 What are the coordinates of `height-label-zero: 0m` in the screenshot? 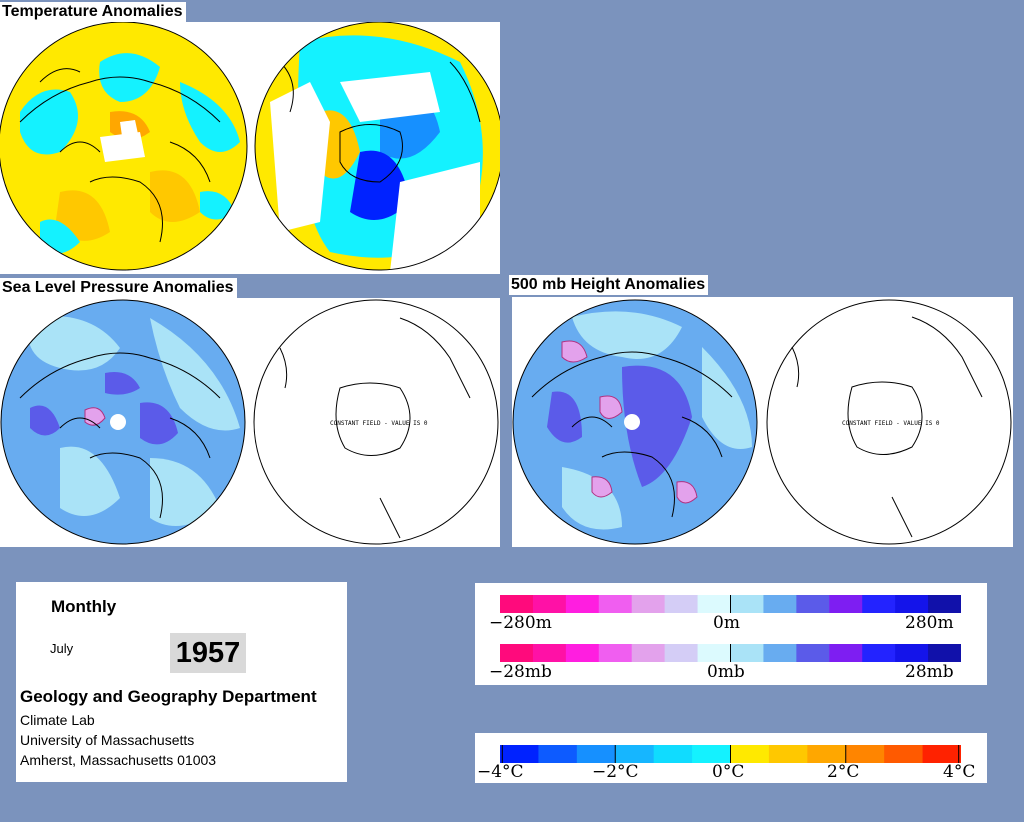 It's located at (726, 623).